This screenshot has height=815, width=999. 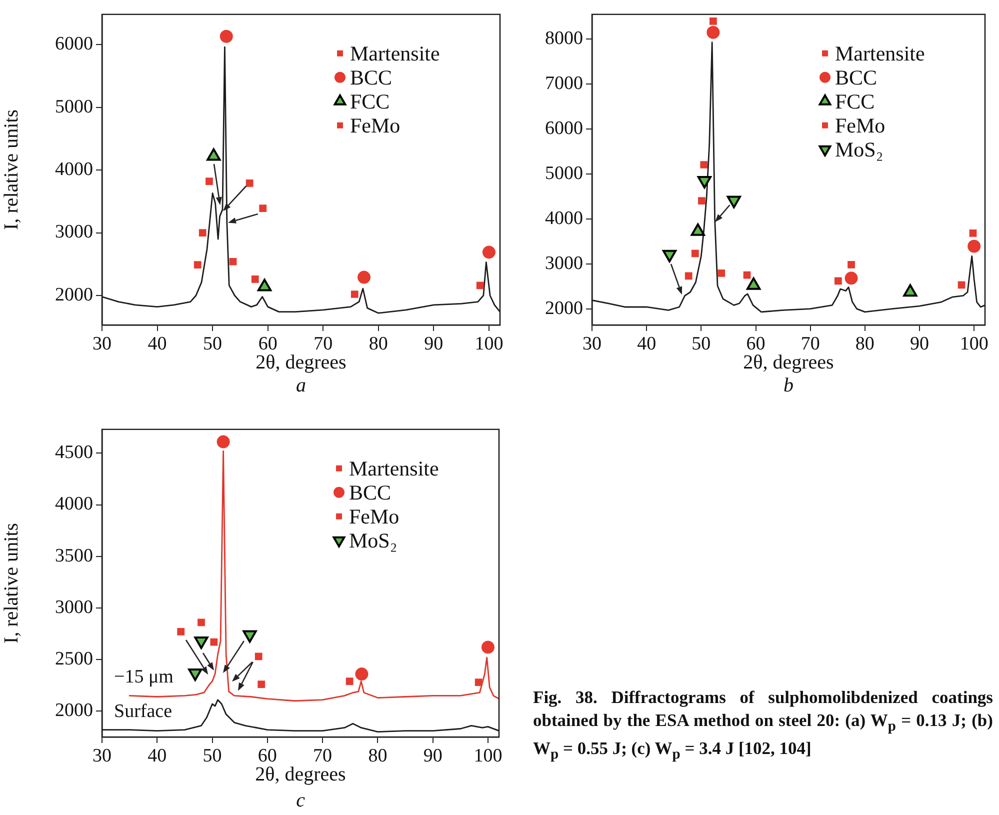 What do you see at coordinates (763, 724) in the screenshot?
I see `text: Fig. 38. Diffractograms of sulphomolibdenized coatings obtained by the ESA method on steel 20: (a) W$_{p}$ = 0.13 J; (b) W$_{p}$ = 0.55 J; (c) W$_{p}$ = 3.4 J [102, 104]` at bounding box center [763, 724].